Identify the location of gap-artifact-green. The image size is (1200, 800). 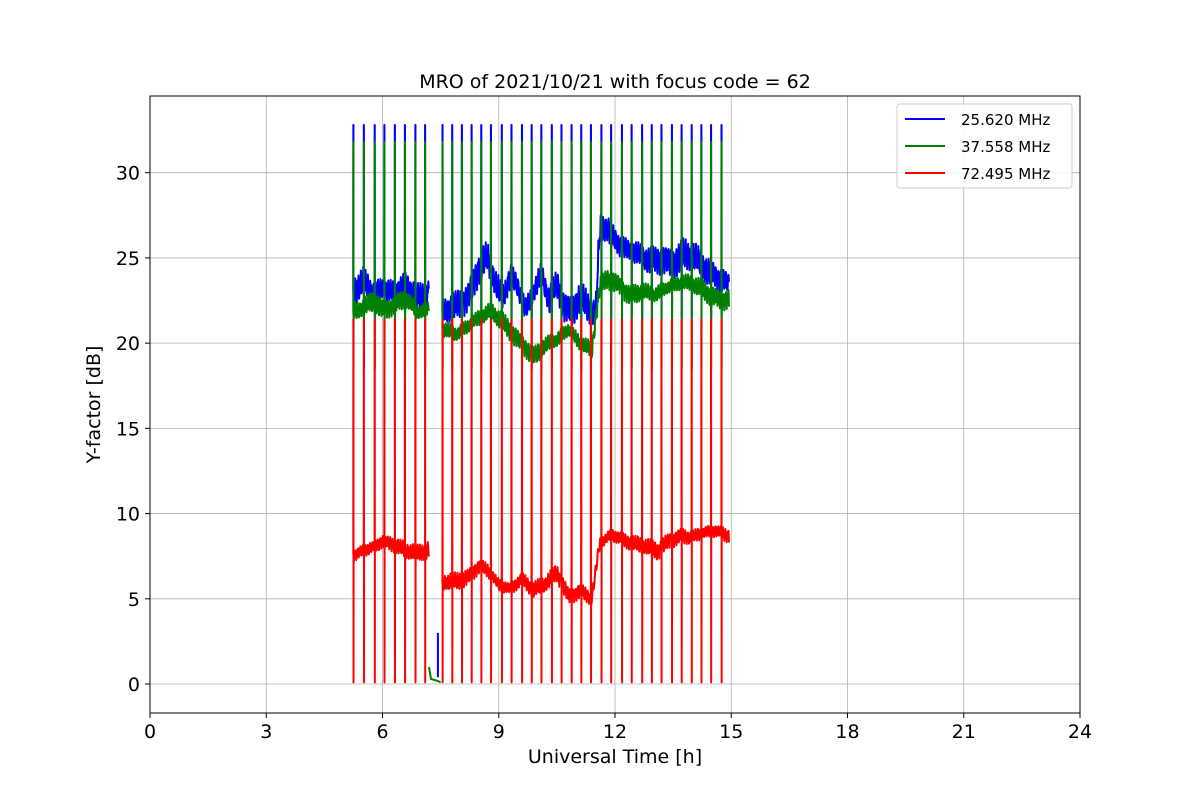
(435, 675).